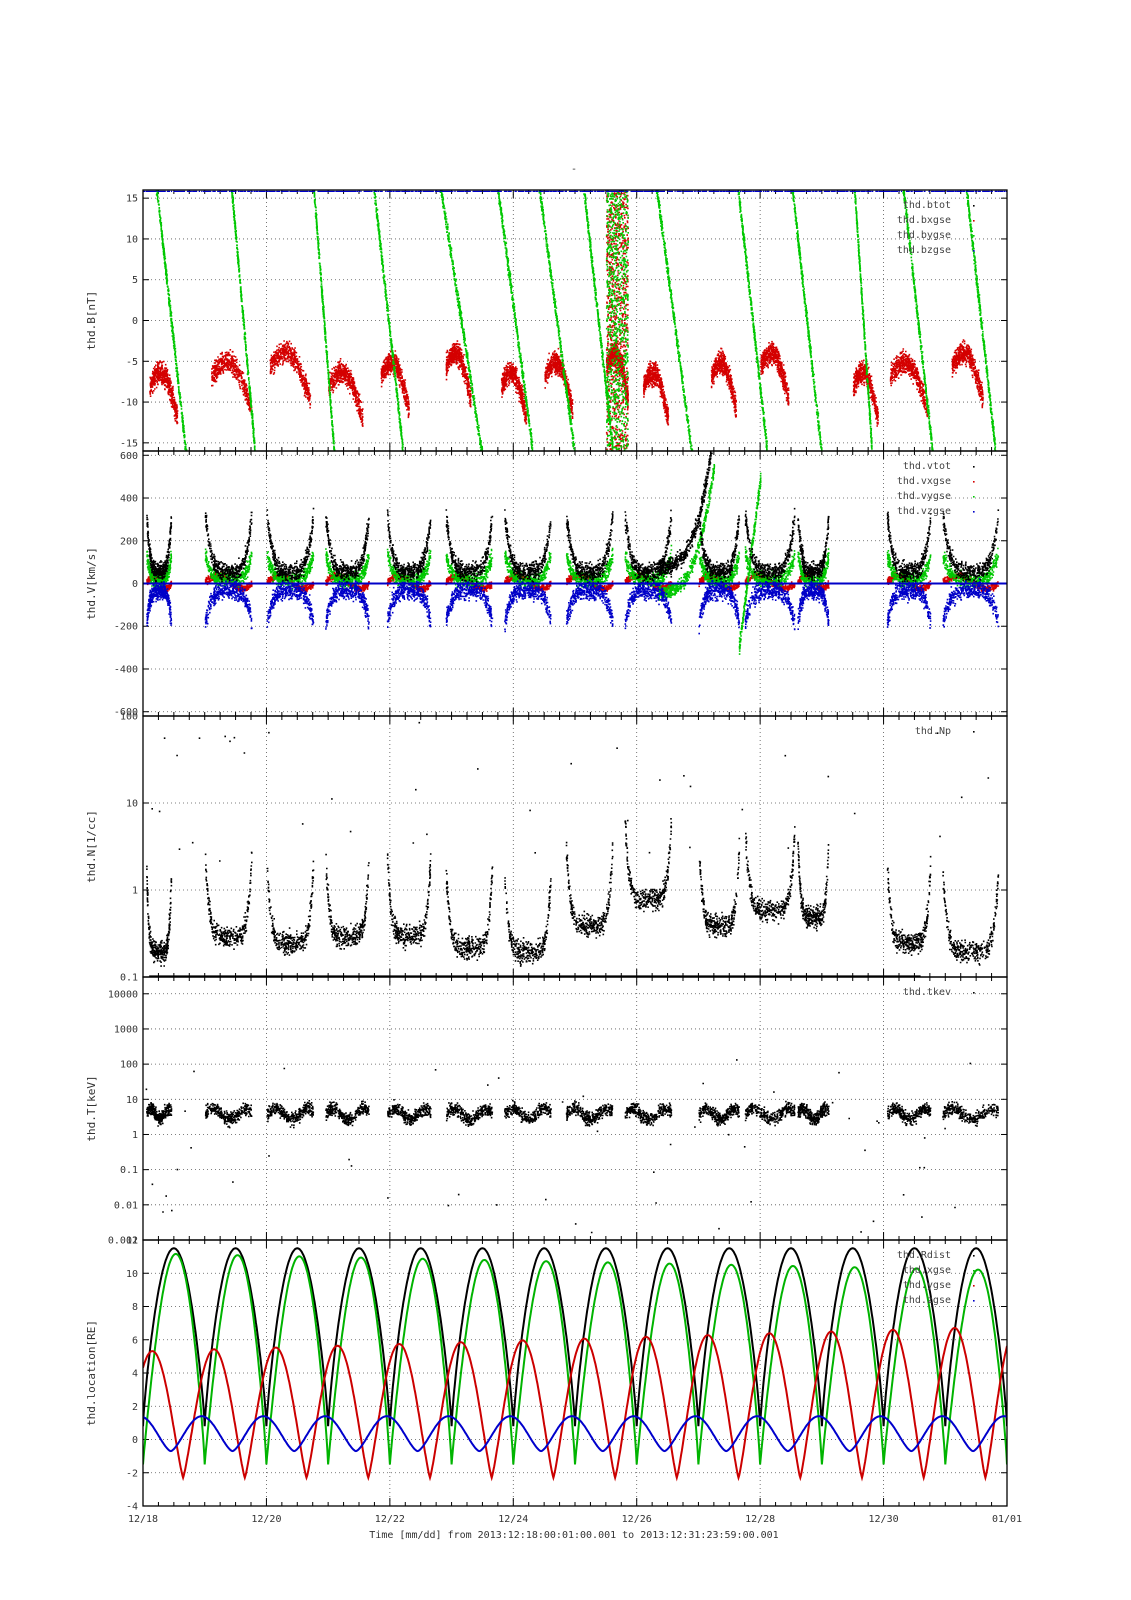  What do you see at coordinates (126, 669) in the screenshot?
I see `y-tick-label: -400` at bounding box center [126, 669].